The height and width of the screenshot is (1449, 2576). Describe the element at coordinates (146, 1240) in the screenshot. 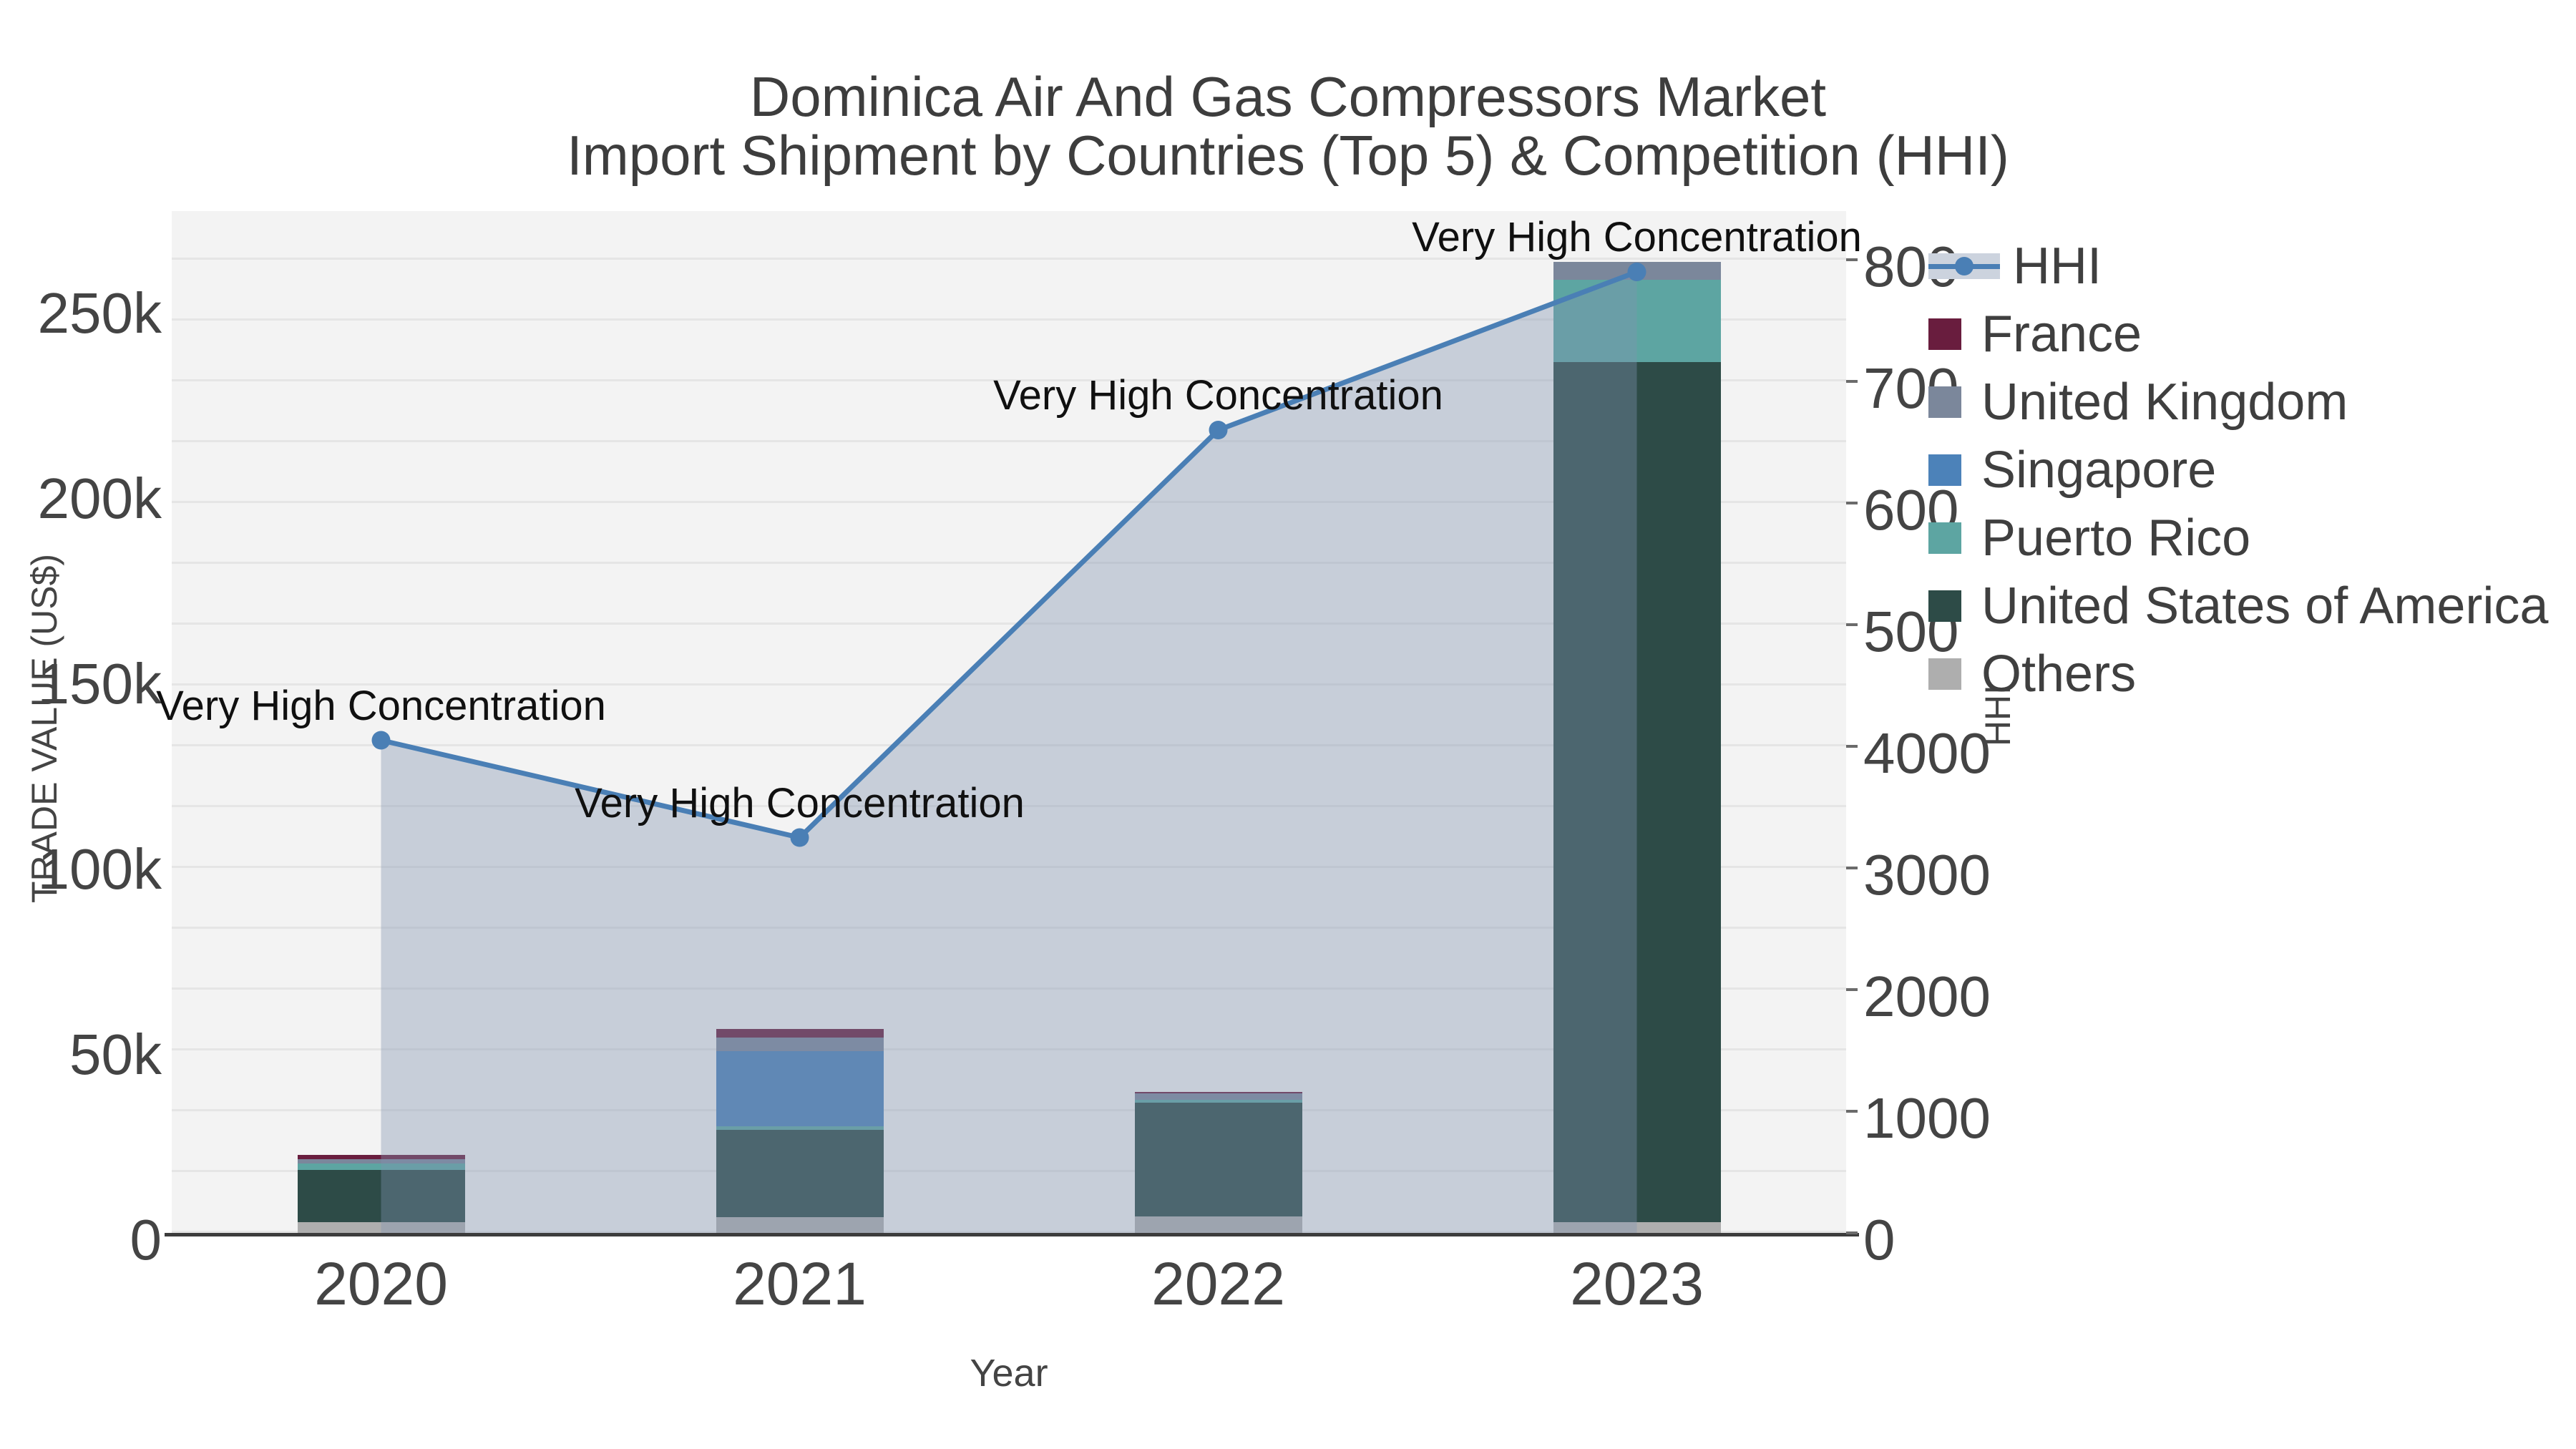

I see `left-axis-tick-label: 0` at that location.